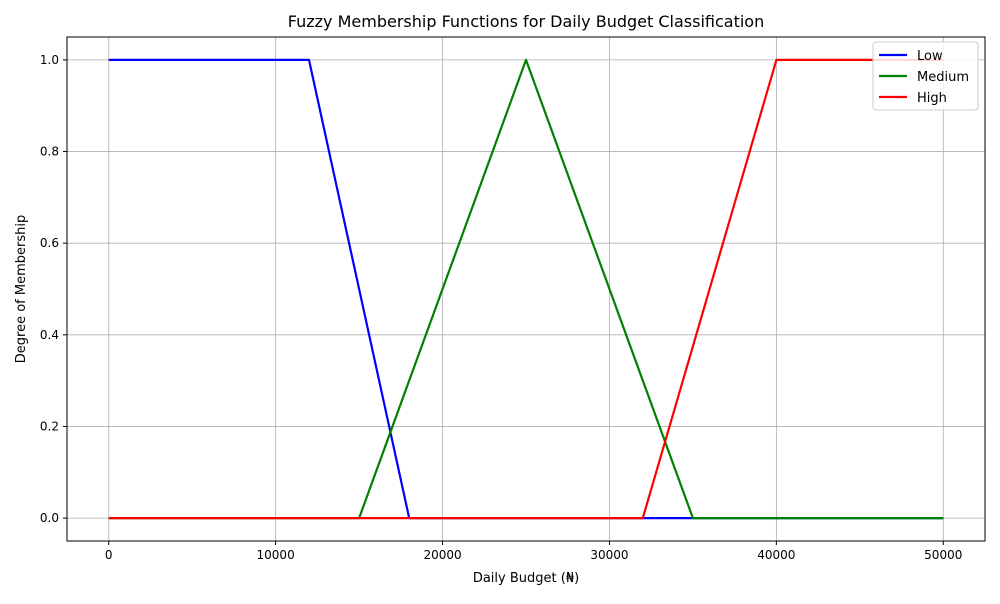  I want to click on x-tick-label: 40000, so click(776, 555).